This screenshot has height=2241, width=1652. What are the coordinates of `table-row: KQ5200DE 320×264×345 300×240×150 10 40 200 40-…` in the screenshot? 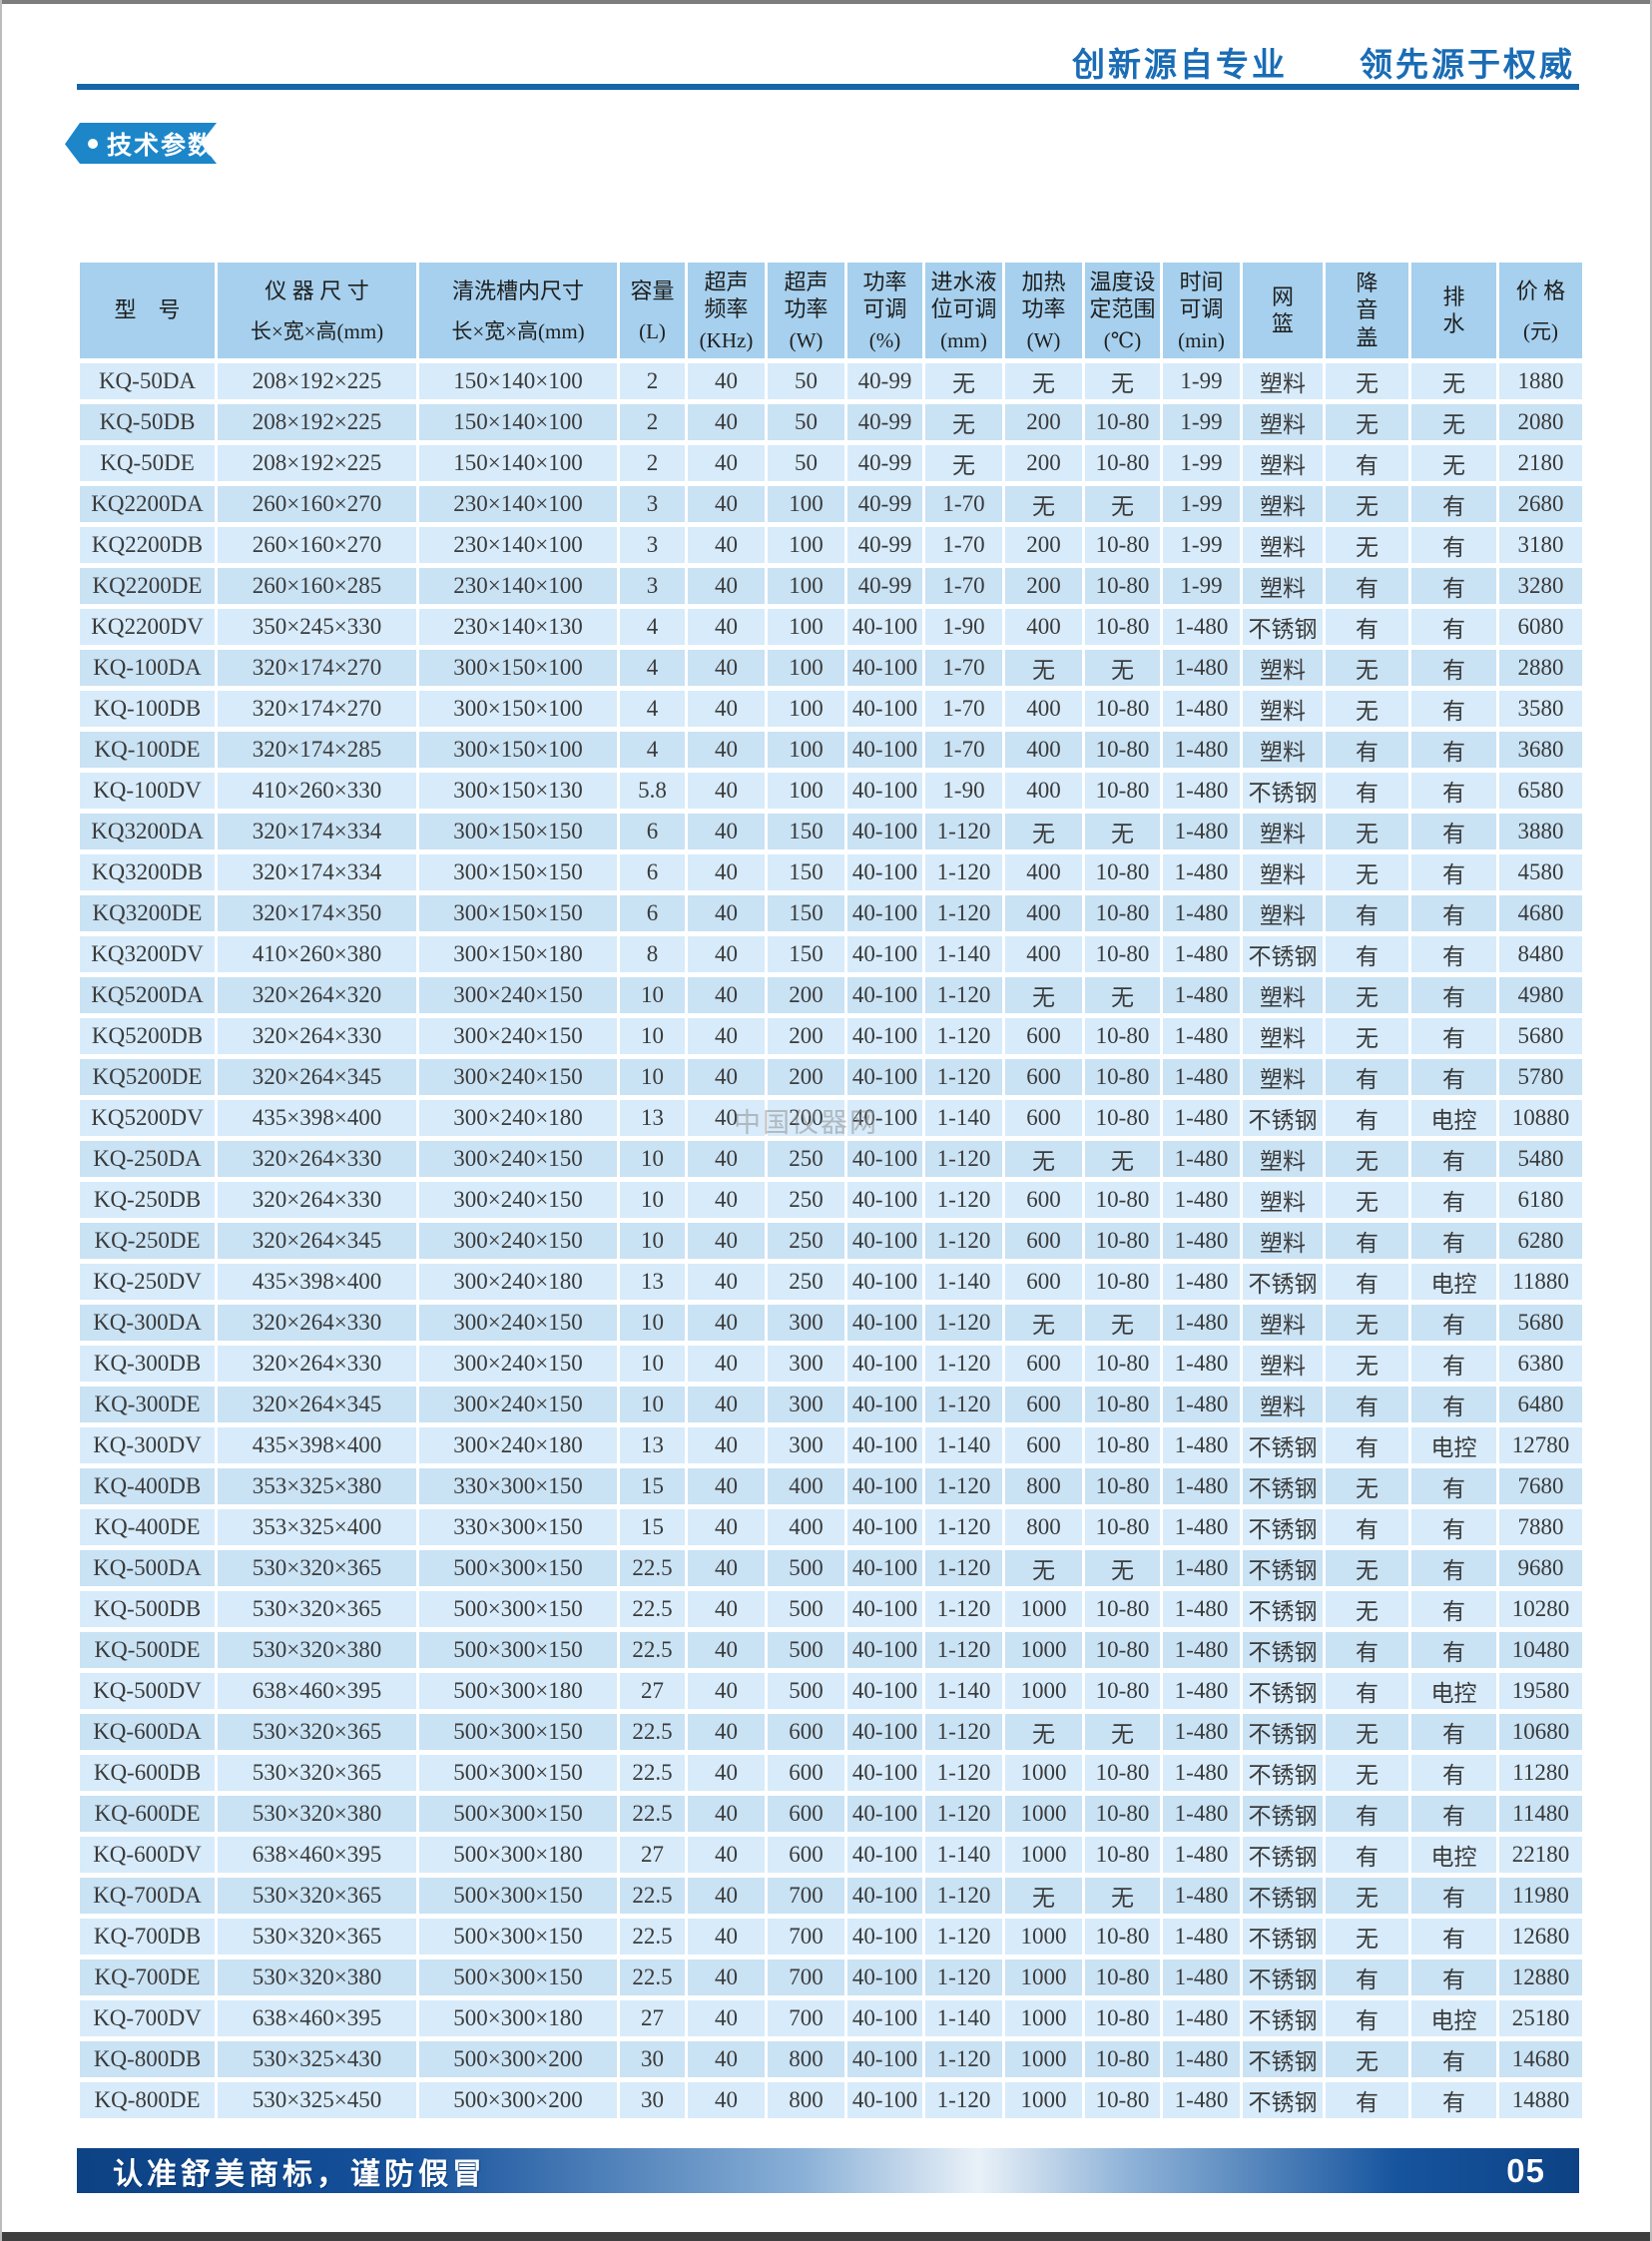 It's located at (831, 1077).